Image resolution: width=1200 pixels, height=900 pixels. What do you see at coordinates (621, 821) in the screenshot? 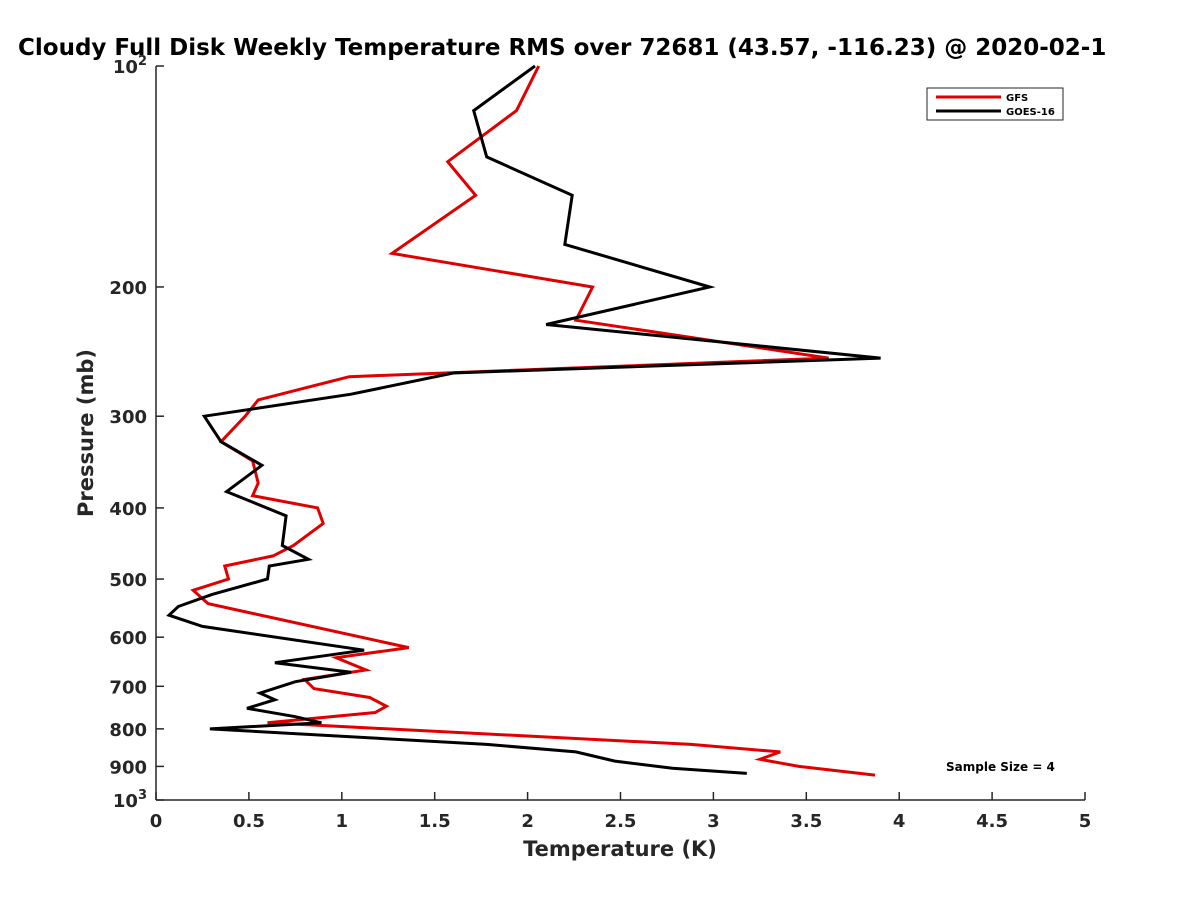
I see `x-tick-label: 2.5` at bounding box center [621, 821].